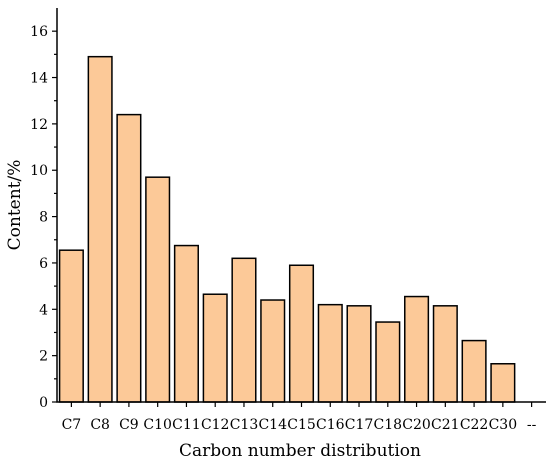  Describe the element at coordinates (244, 330) in the screenshot. I see `bar-c13` at that location.